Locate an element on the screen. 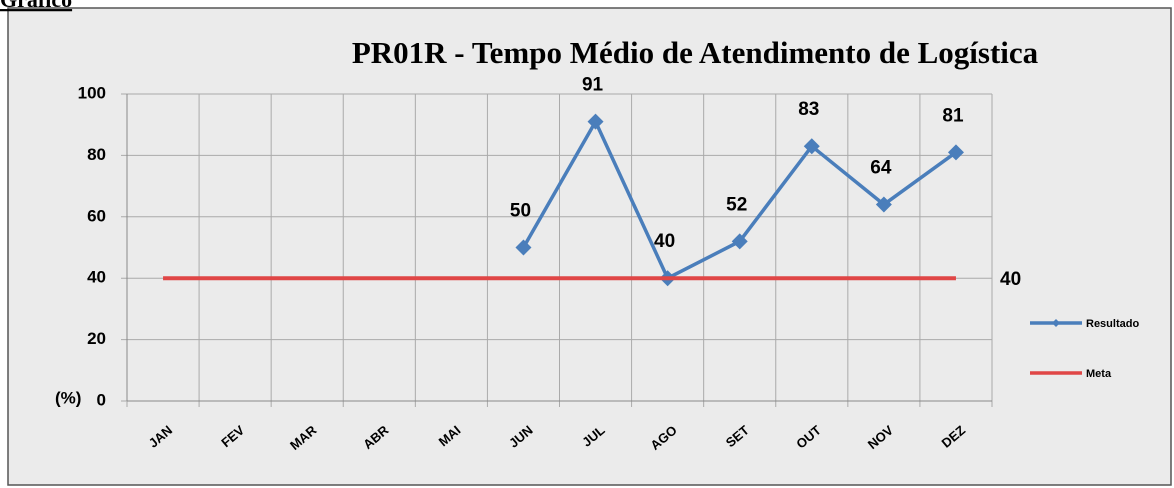 The image size is (1174, 488). data-label: 81 is located at coordinates (953, 115).